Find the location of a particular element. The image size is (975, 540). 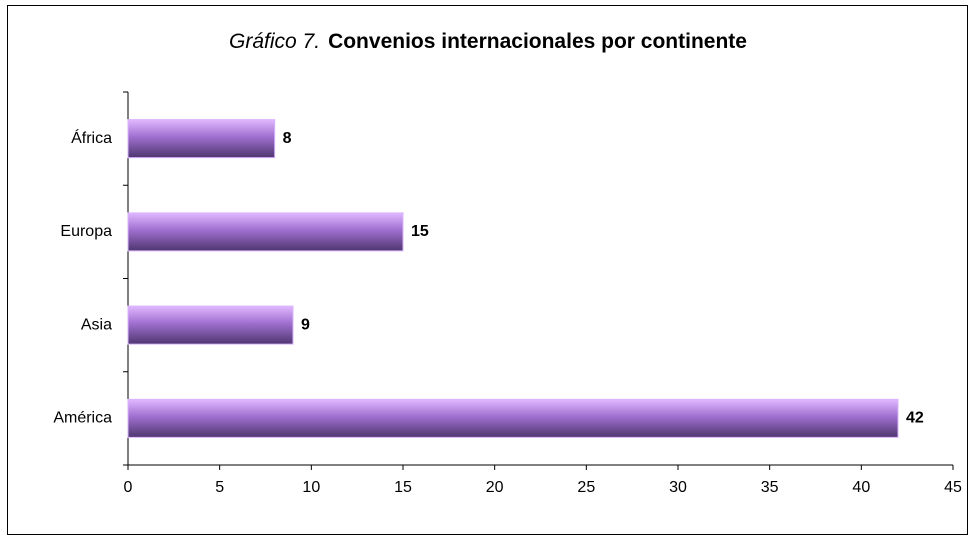

title-prefix: Gráfico 7. is located at coordinates (274, 41).